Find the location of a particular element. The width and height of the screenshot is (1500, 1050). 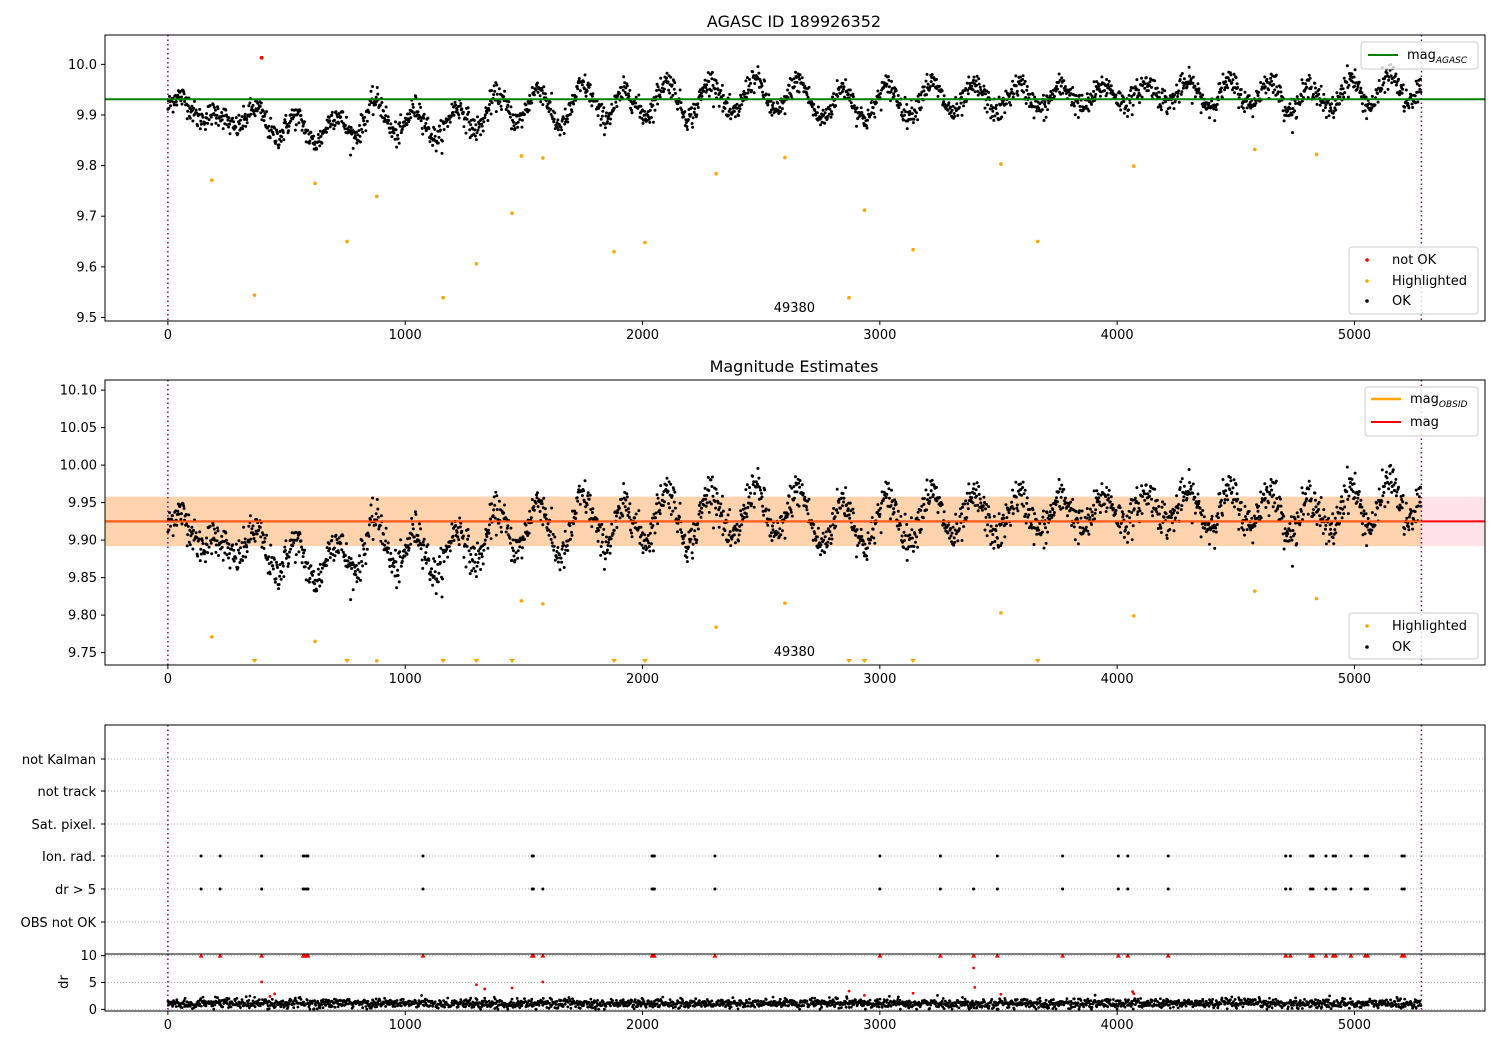

x-tick-label: 0 is located at coordinates (168, 679).